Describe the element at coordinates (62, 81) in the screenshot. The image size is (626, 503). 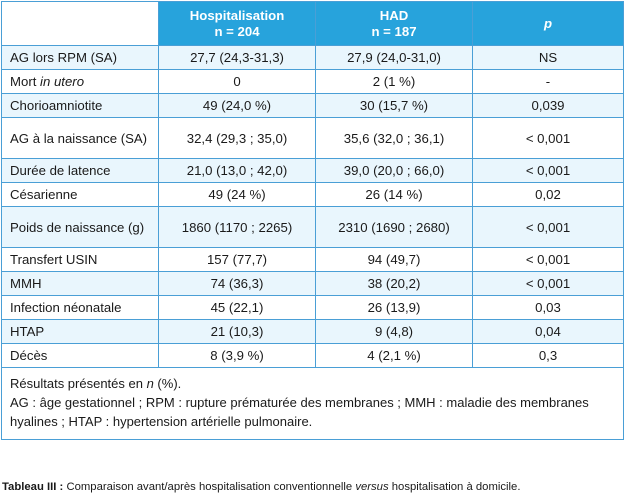
I see `row-label-italic: in utero` at that location.